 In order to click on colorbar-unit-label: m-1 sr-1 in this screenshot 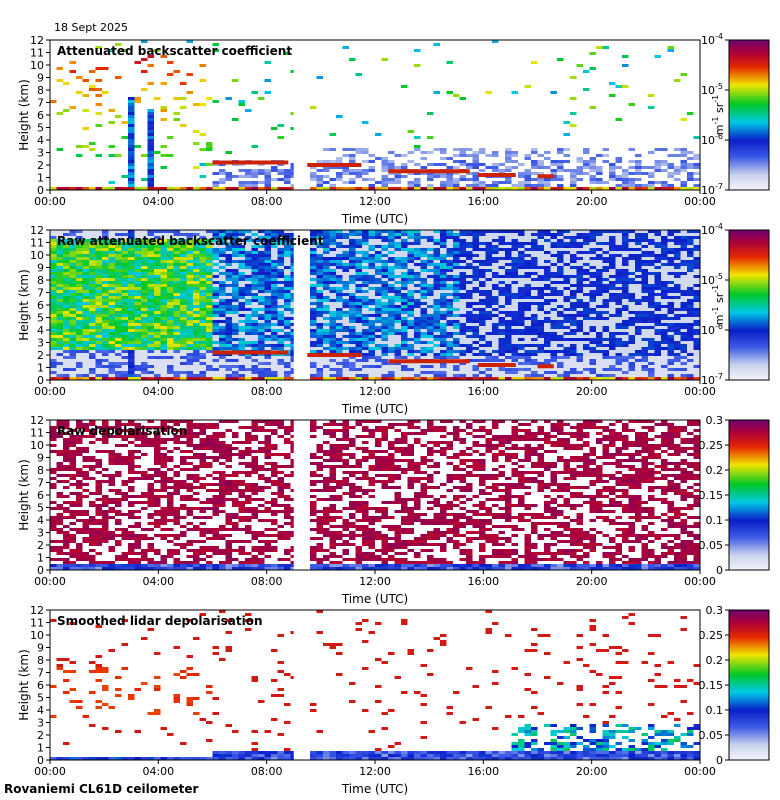, I will do `click(718, 305)`.